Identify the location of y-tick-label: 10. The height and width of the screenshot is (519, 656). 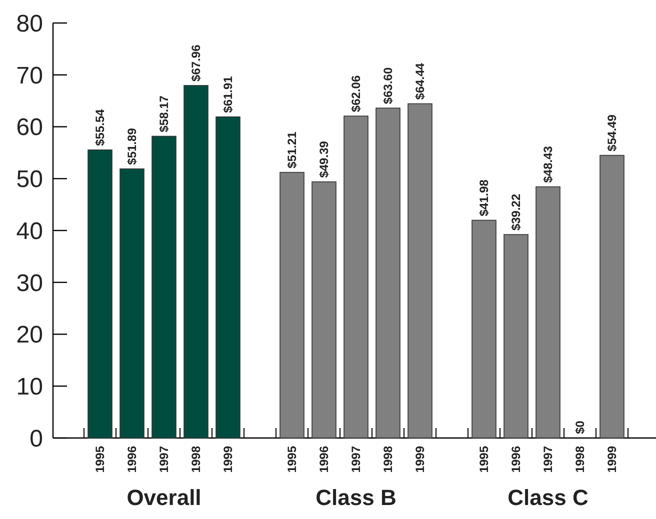
(29, 387).